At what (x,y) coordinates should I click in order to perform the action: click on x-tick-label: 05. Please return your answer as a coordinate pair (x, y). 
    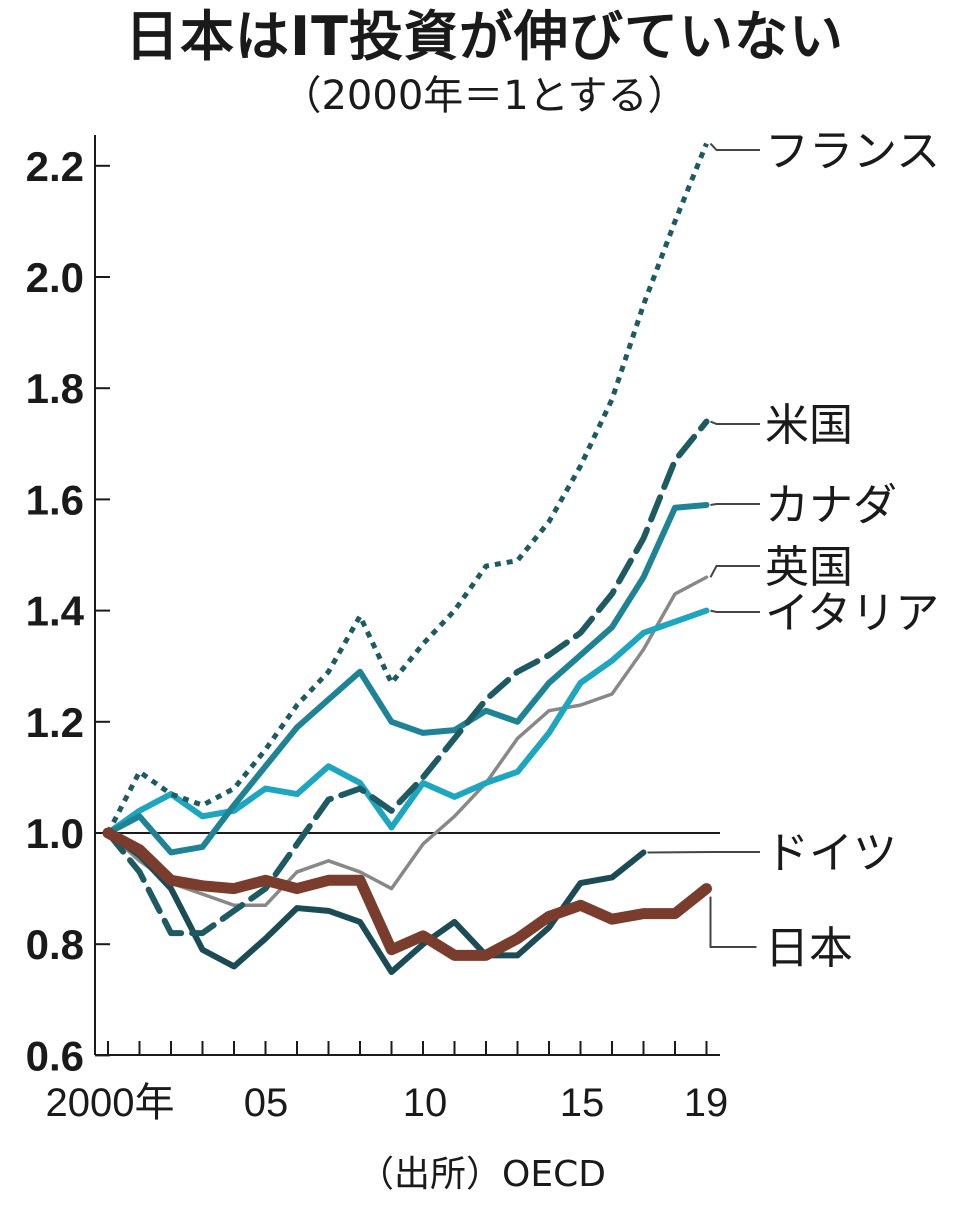
    Looking at the image, I should click on (266, 1103).